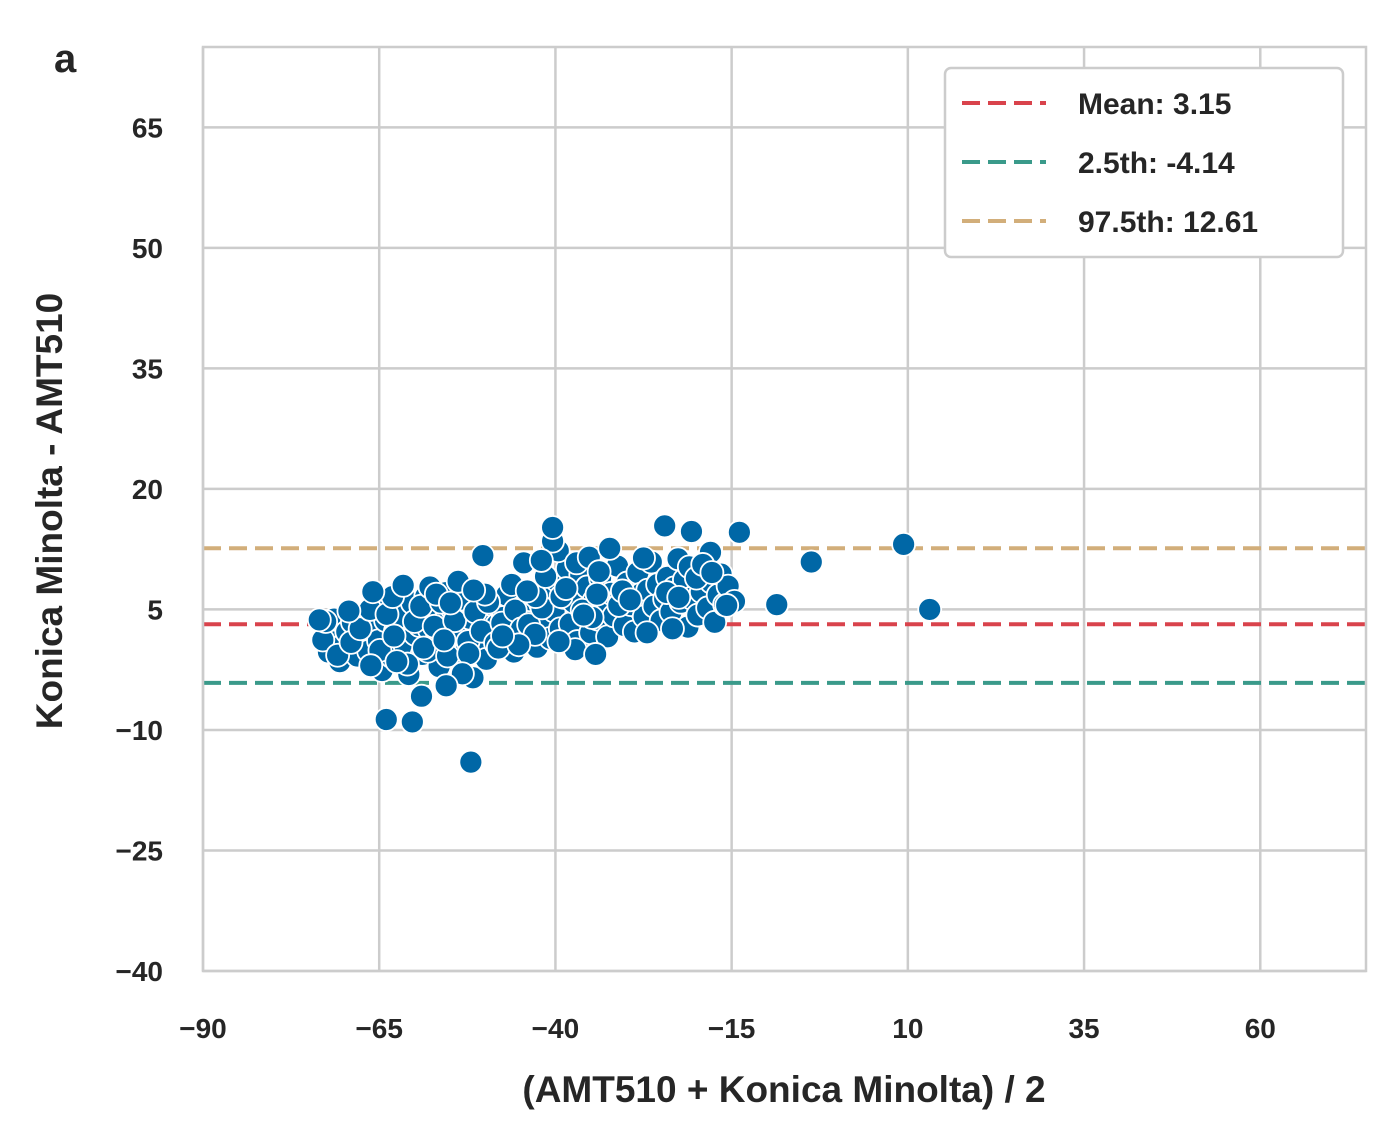 This screenshot has height=1144, width=1395. I want to click on y-tick-labels: −40 −25 −10 5 20 35 50 65, so click(140, 549).